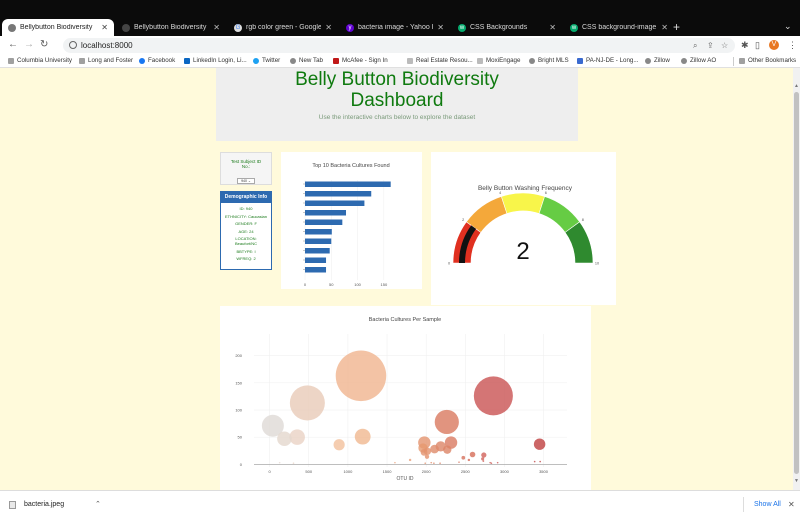  Describe the element at coordinates (246, 164) in the screenshot. I see `subject-selector-label: Test Subject ID No.:` at that location.